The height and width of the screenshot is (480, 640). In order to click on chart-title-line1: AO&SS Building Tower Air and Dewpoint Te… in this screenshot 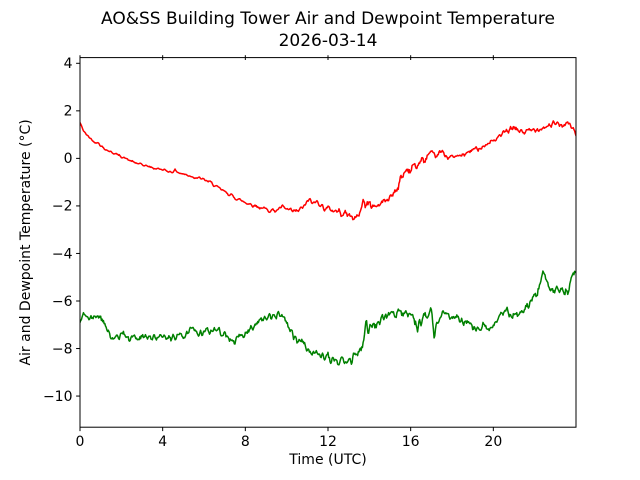, I will do `click(328, 19)`.